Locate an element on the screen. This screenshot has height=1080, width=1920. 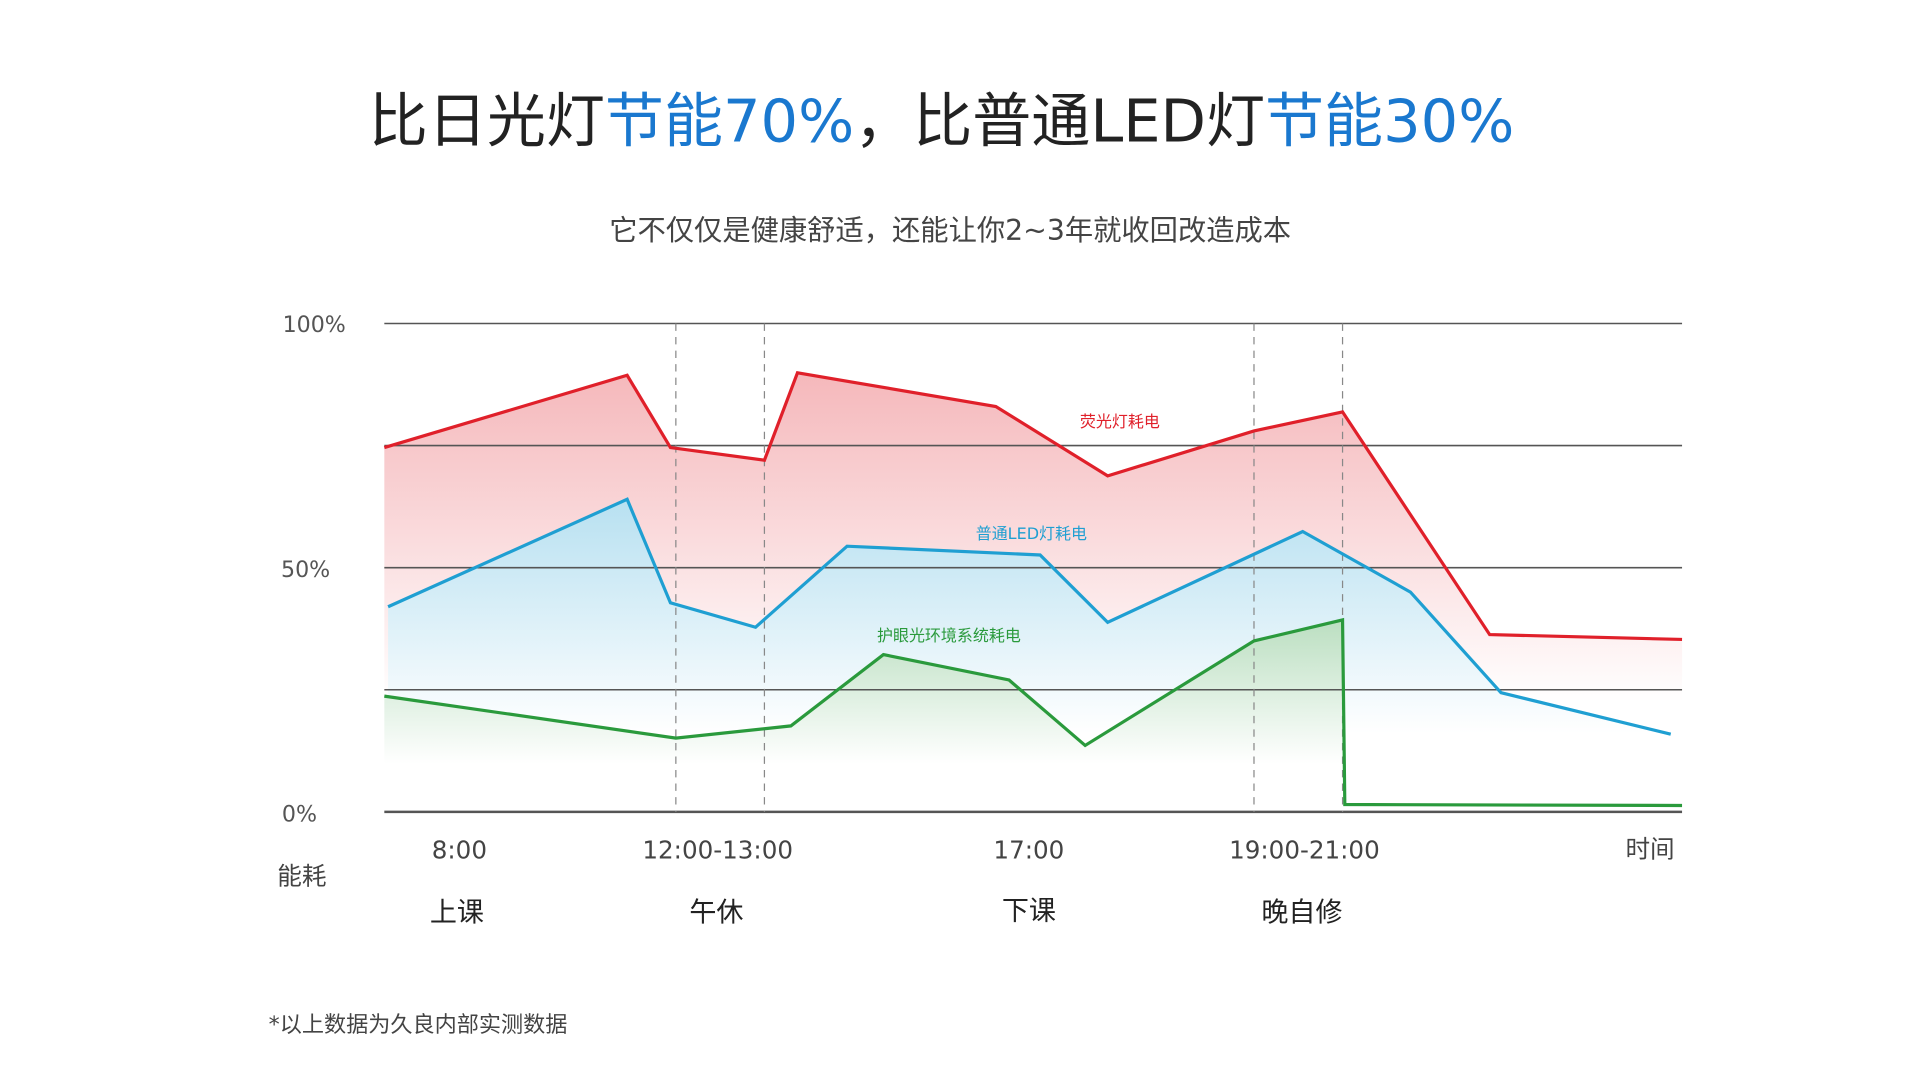
page-title: 比日光灯节能70%，比普通LED灯节能30% is located at coordinates (941, 120).